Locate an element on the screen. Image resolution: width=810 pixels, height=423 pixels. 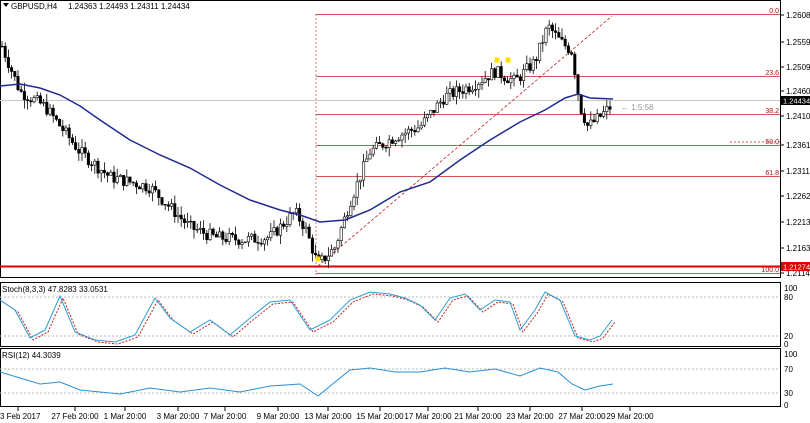
stoch-signal-line is located at coordinates (309, 319).